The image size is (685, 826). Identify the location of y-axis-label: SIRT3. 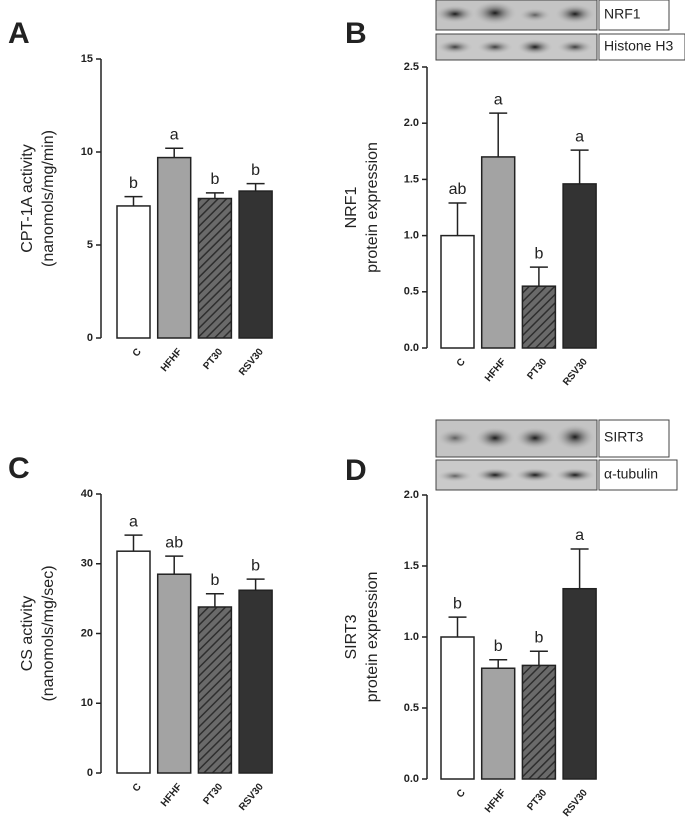
(351, 636).